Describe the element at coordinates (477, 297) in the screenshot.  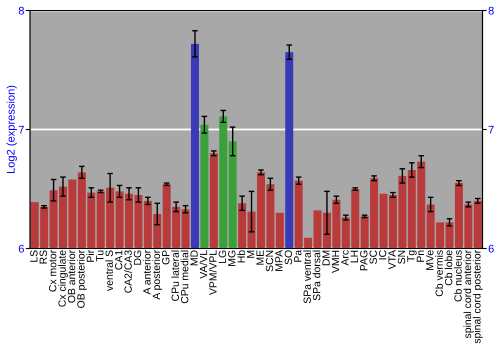
I see `x-tick-label: spinal cord posterior` at that location.